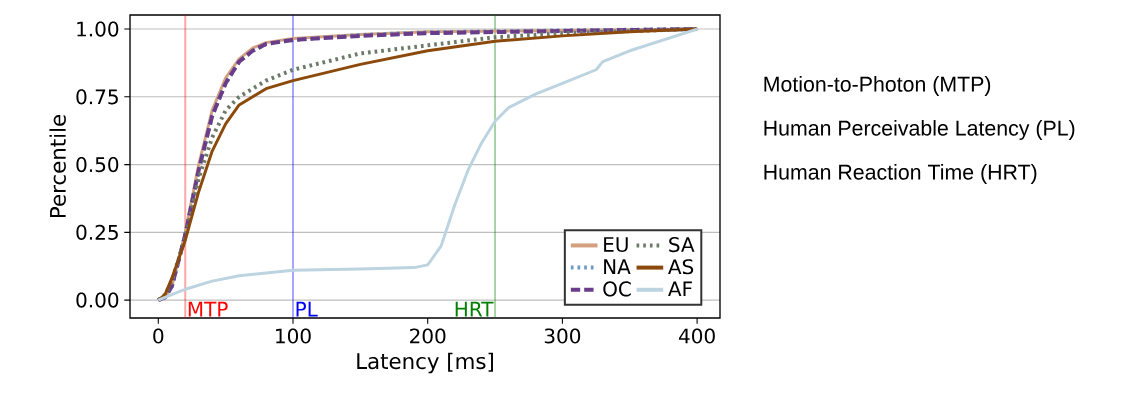 This screenshot has width=1146, height=406. I want to click on ref-line-label: HRT, so click(474, 309).